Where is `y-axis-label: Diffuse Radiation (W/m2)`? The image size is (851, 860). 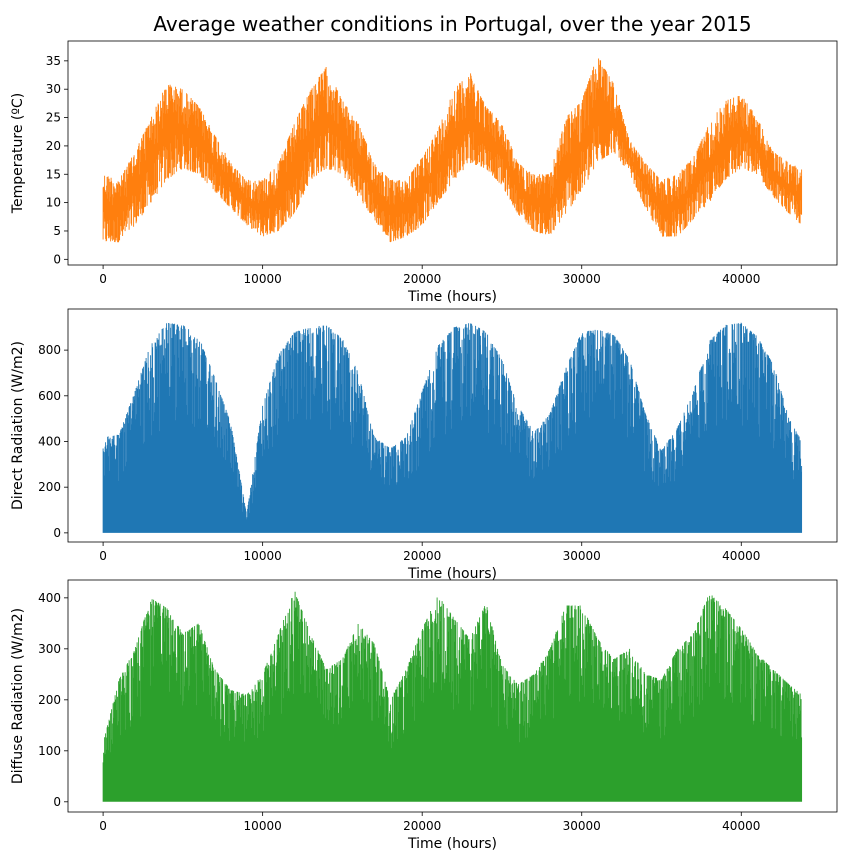
y-axis-label: Diffuse Radiation (W/m2) is located at coordinates (18, 696).